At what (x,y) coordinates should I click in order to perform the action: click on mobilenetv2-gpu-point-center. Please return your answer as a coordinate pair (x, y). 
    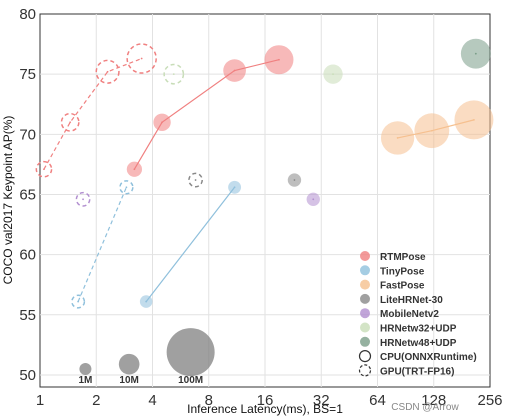
    Looking at the image, I should click on (83, 199).